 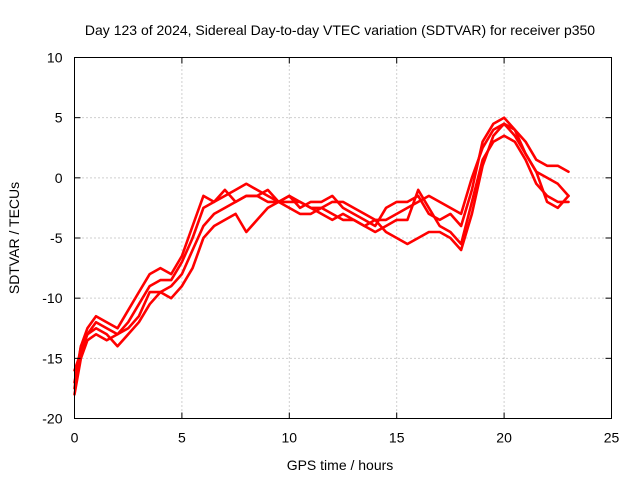 I want to click on y-tick-label: -20, so click(x=52, y=419).